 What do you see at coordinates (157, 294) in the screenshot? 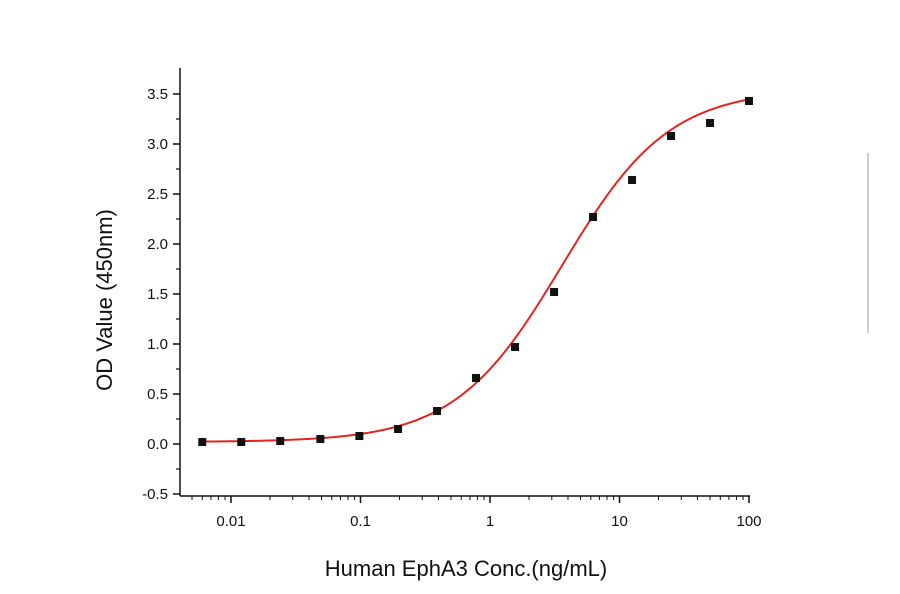
I see `y-tick-label: 1.5` at bounding box center [157, 294].